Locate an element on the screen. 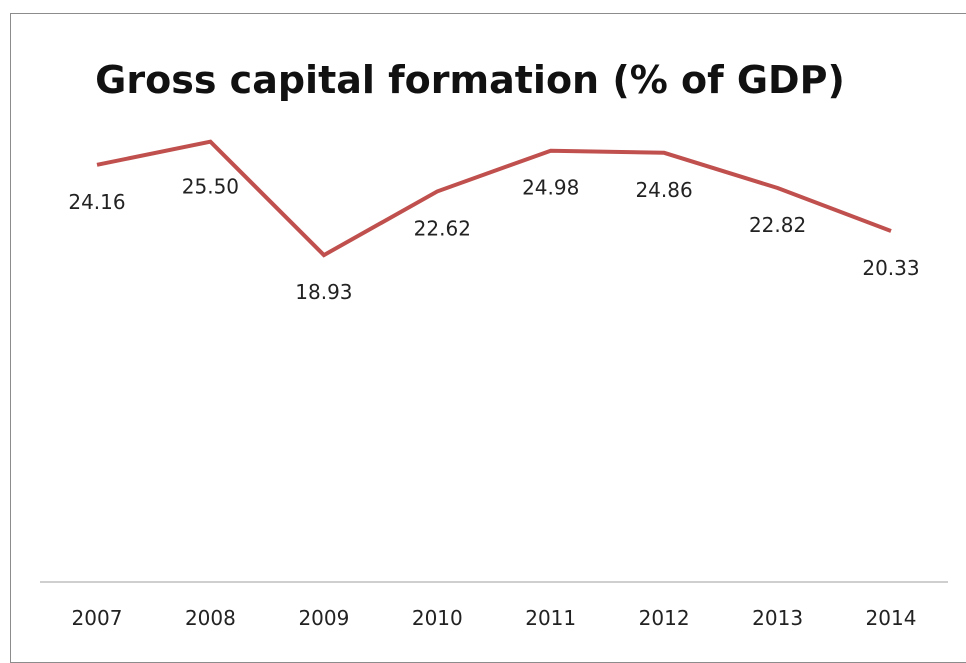  x-tick-layer: 2007 2008 2009 2010 2011 2012 2013 2014 is located at coordinates (494, 618).